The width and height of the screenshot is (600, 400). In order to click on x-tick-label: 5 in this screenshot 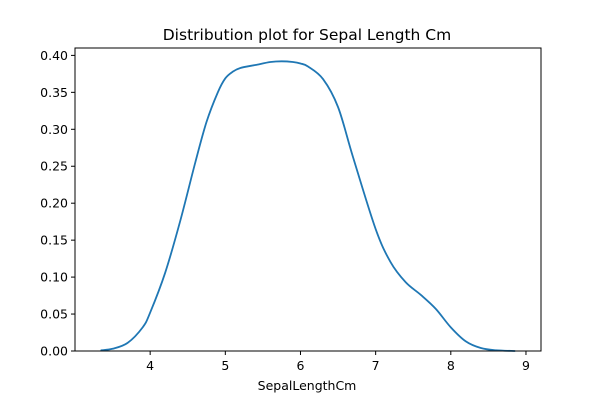, I will do `click(225, 365)`.